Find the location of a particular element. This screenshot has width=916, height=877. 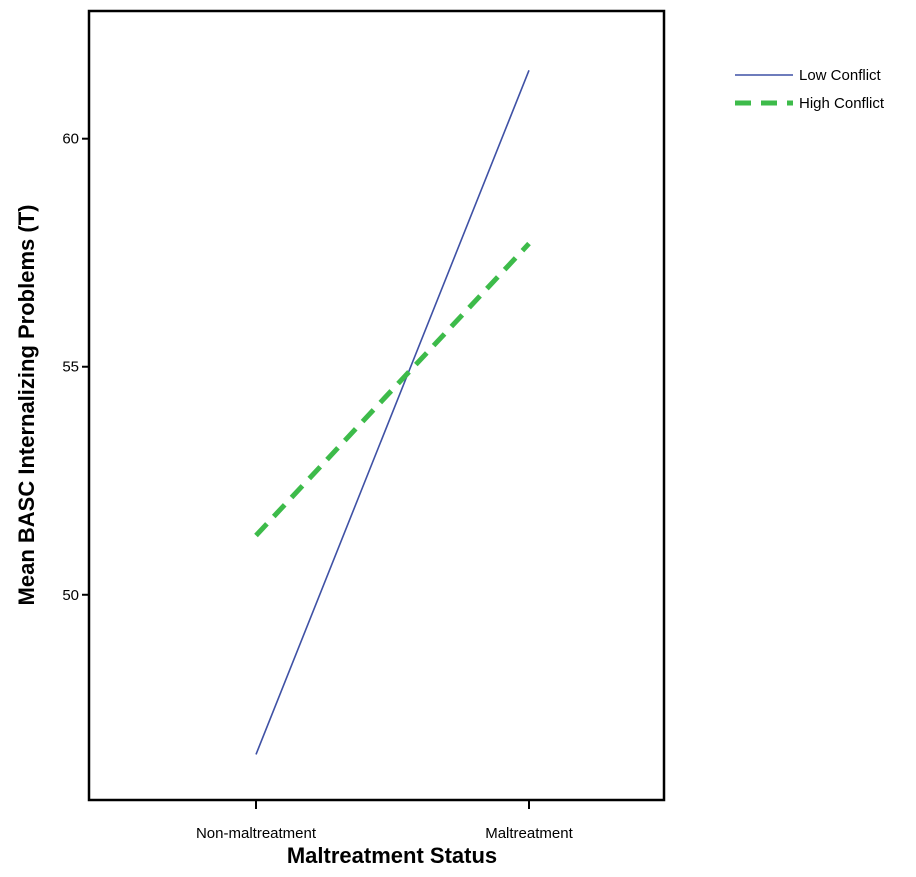

x-tick-label: Non-maltreatment is located at coordinates (256, 833).